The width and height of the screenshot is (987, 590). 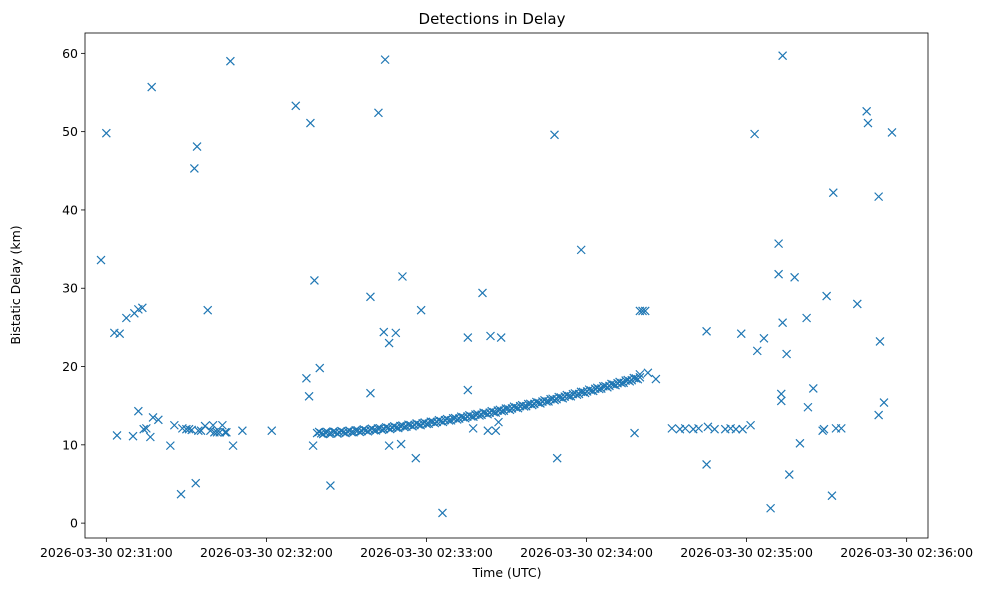 What do you see at coordinates (106, 552) in the screenshot?
I see `x-tick-label: 2026-03-30 02:31:00` at bounding box center [106, 552].